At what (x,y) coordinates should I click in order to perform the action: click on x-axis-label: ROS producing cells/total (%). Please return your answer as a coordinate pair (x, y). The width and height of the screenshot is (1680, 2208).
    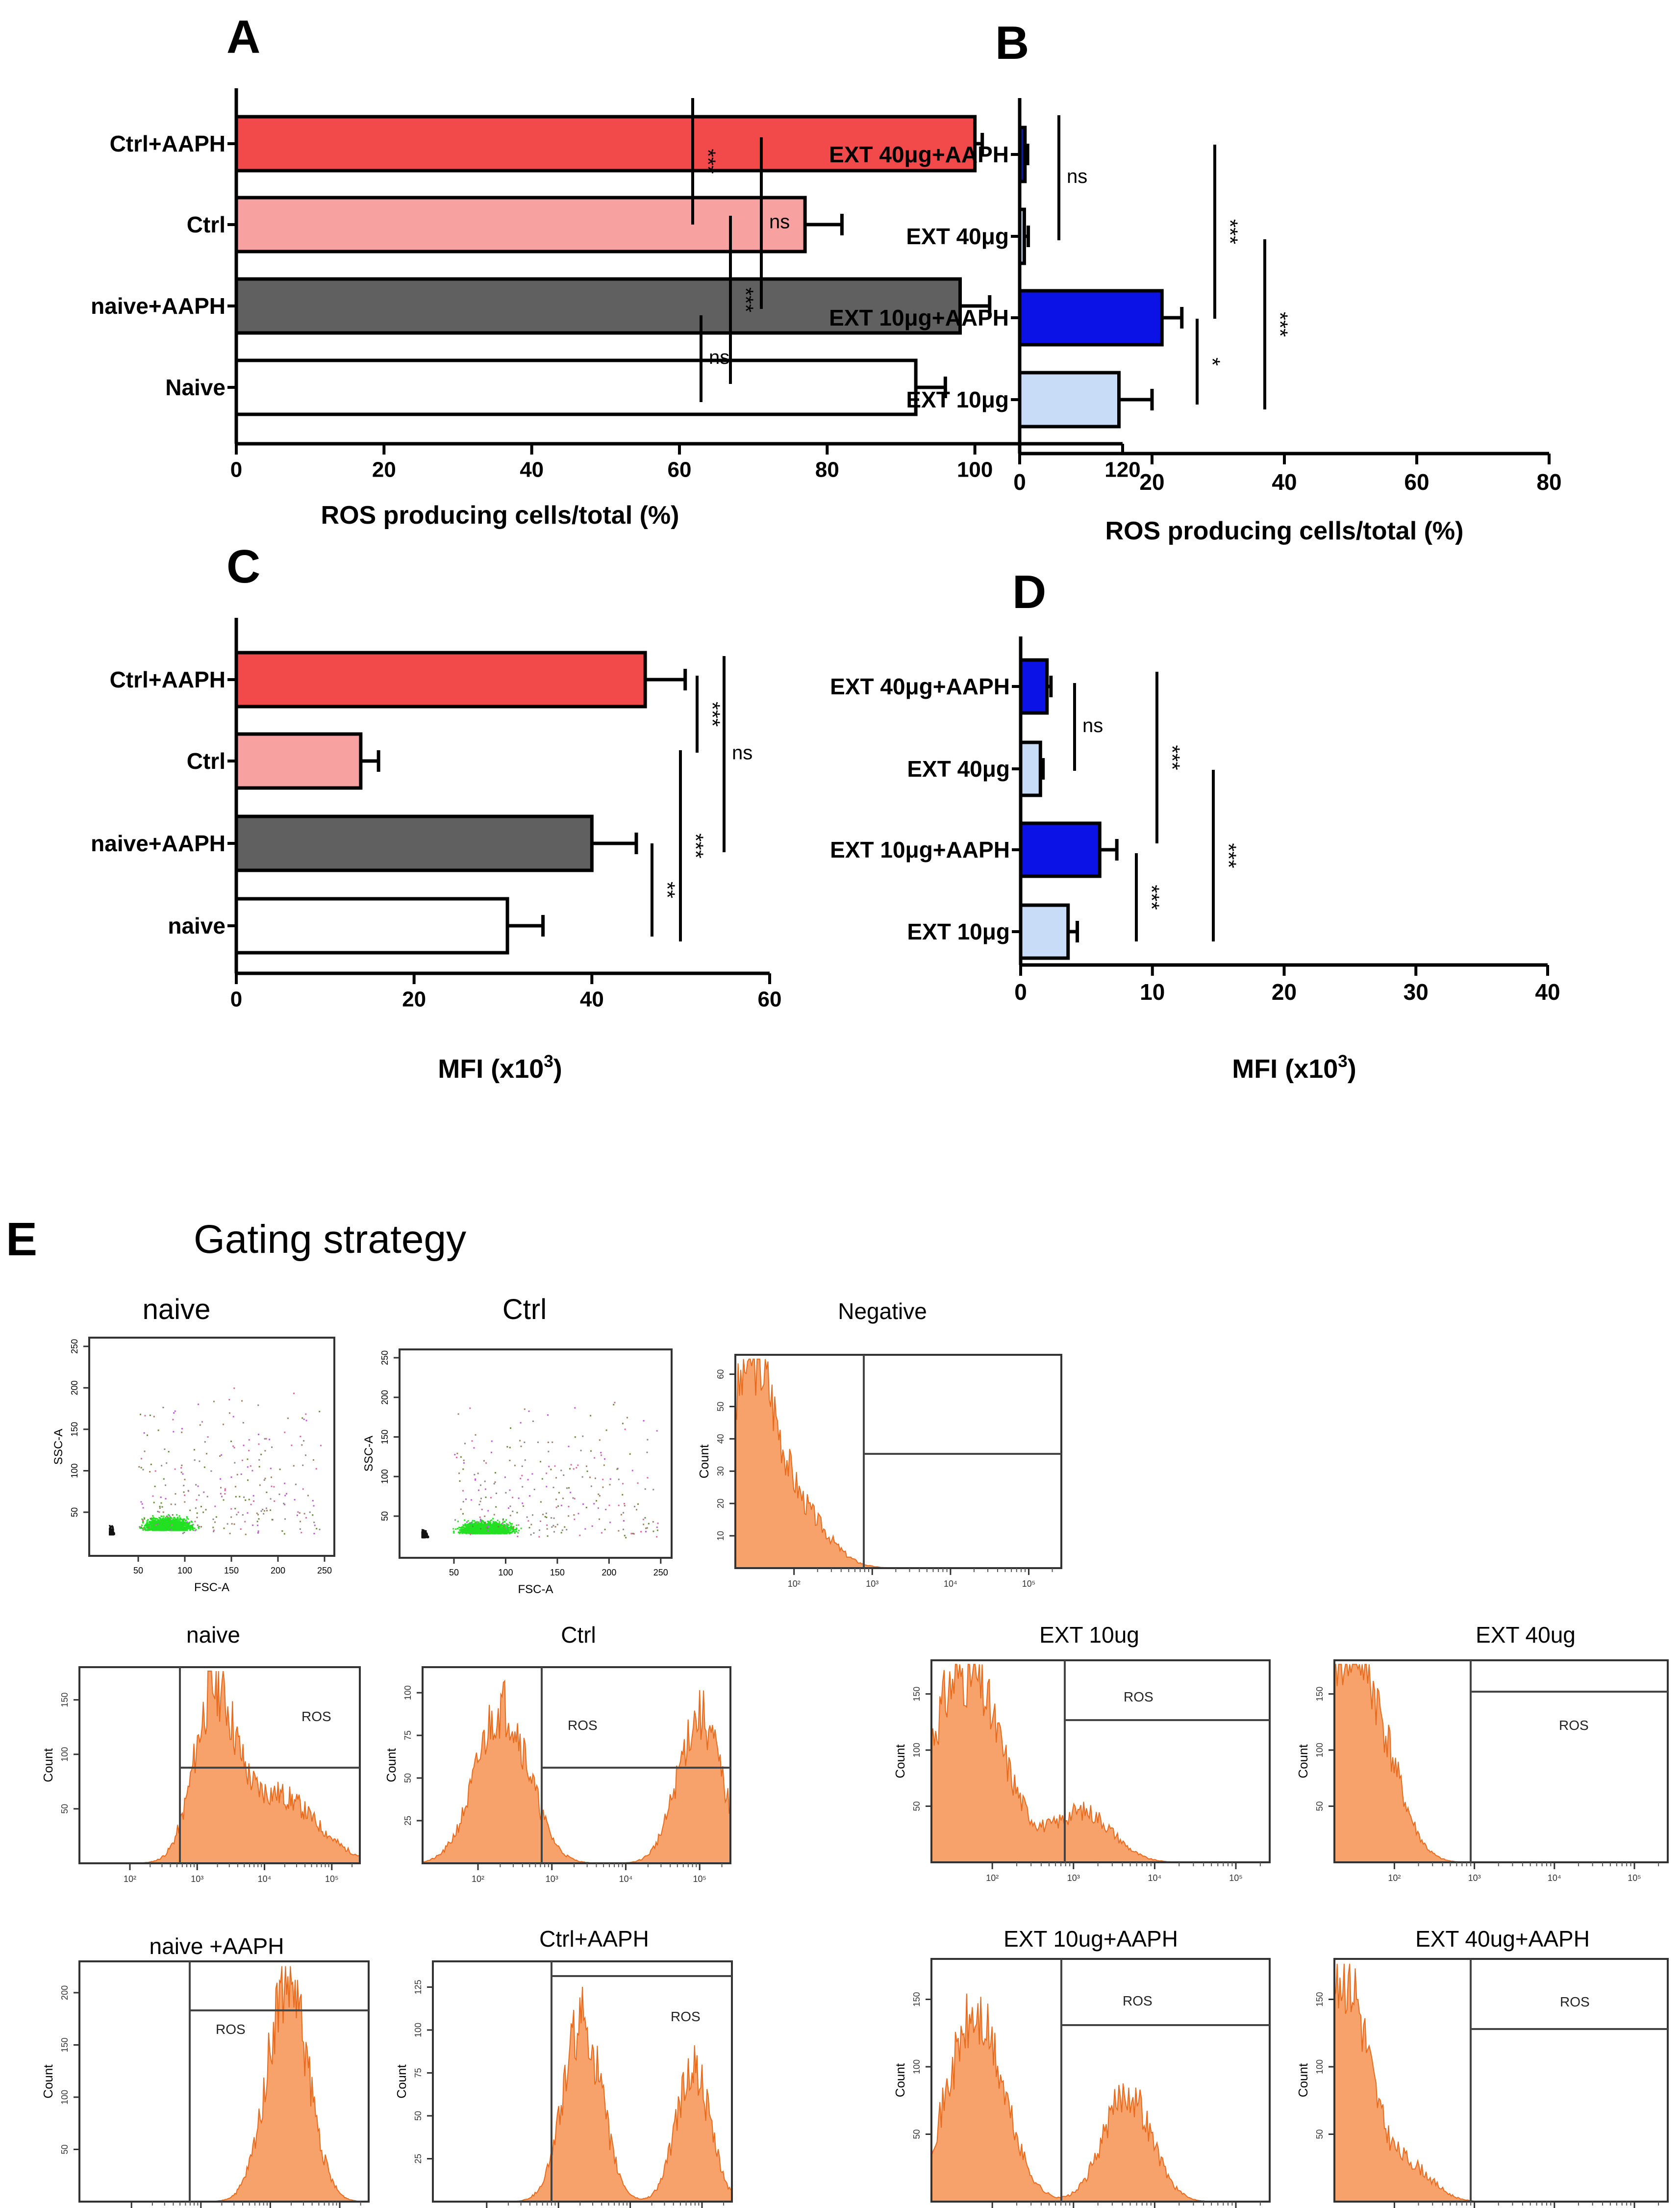
    Looking at the image, I should click on (500, 515).